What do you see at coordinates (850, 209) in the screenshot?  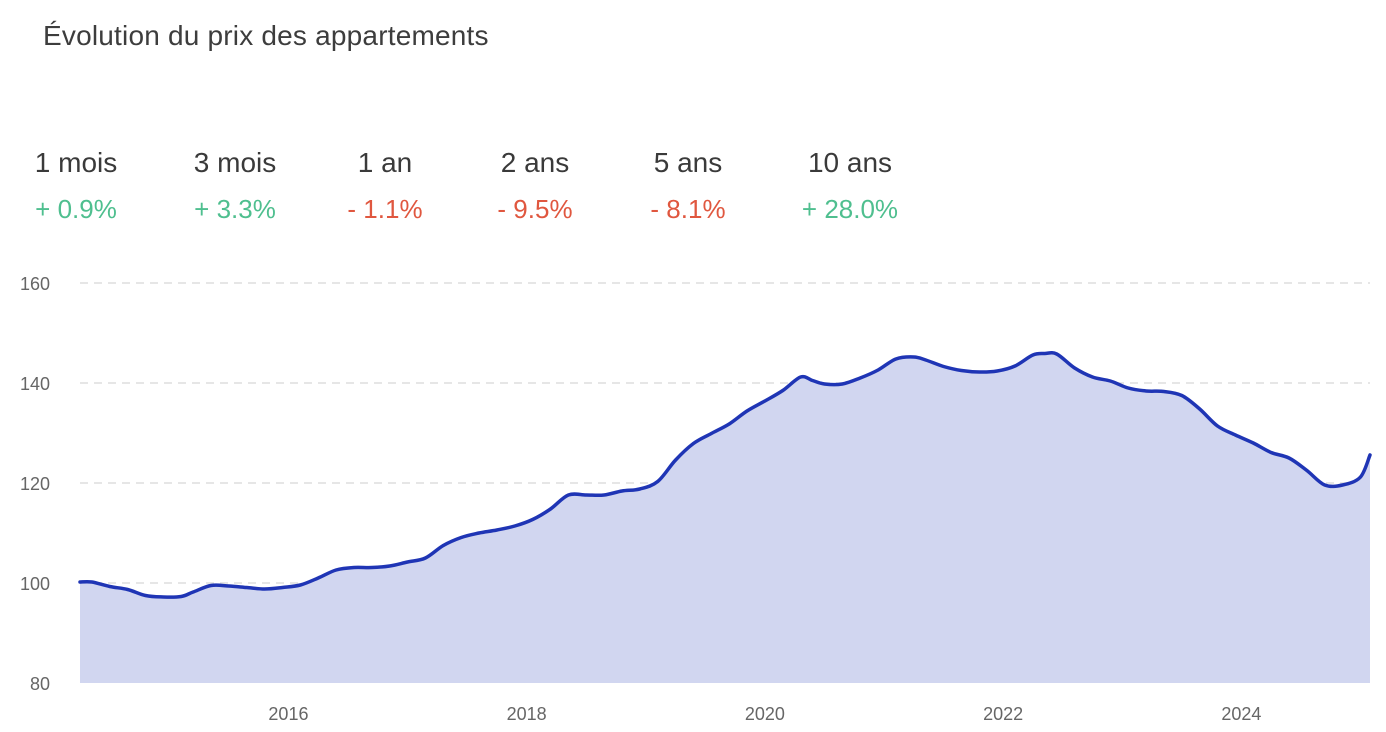 I see `stat-value: + 28.0%` at bounding box center [850, 209].